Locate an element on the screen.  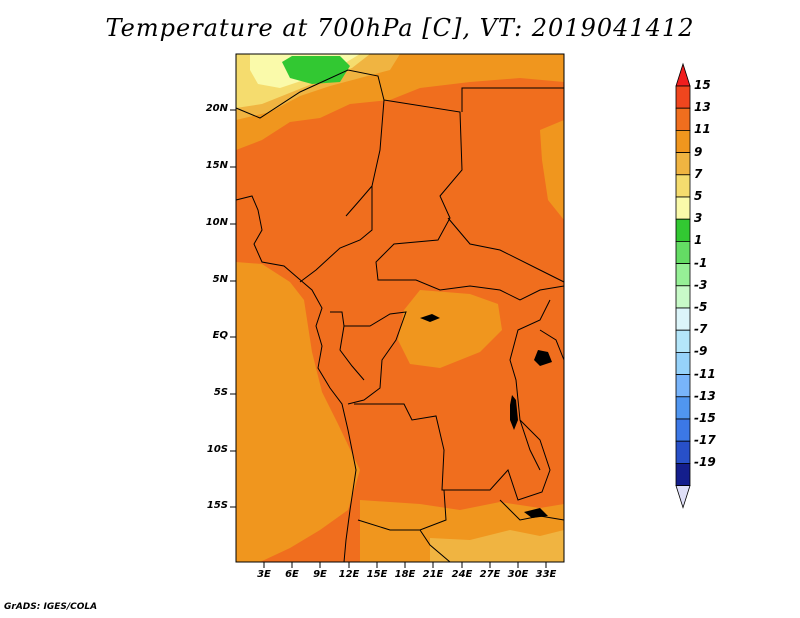
lat-label-5n: 5N is located at coordinates (220, 279).